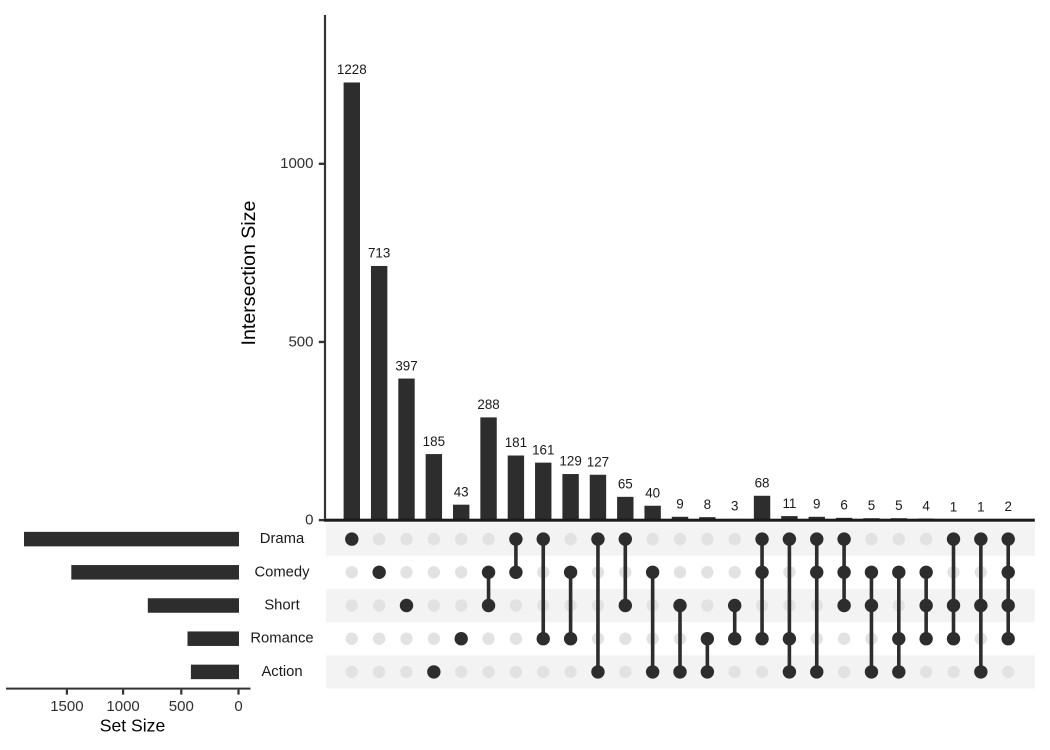 The width and height of the screenshot is (1050, 750). I want to click on svg-text: 8, so click(707, 504).